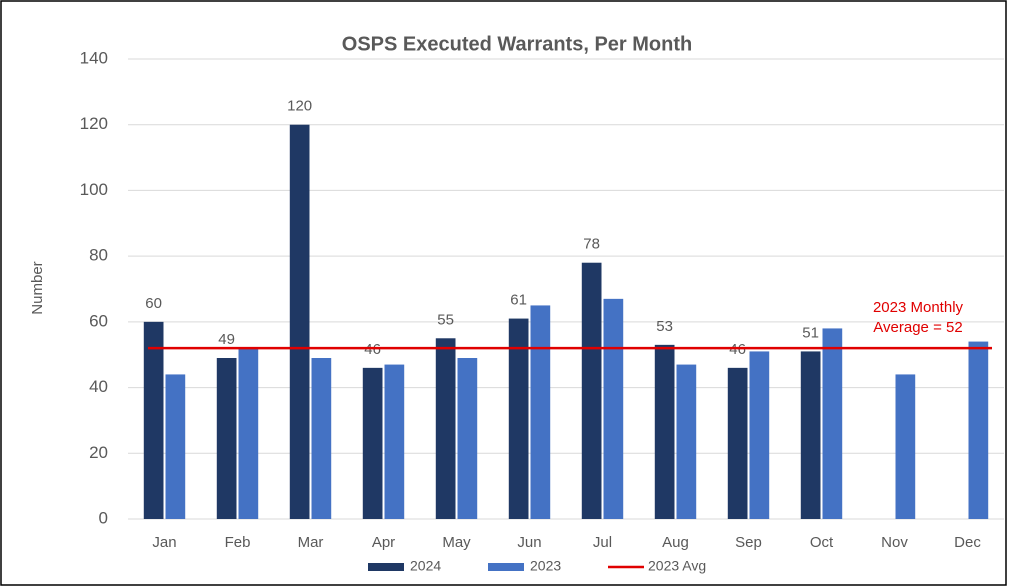 The height and width of the screenshot is (587, 1010). I want to click on x-tick-label: Oct, so click(822, 542).